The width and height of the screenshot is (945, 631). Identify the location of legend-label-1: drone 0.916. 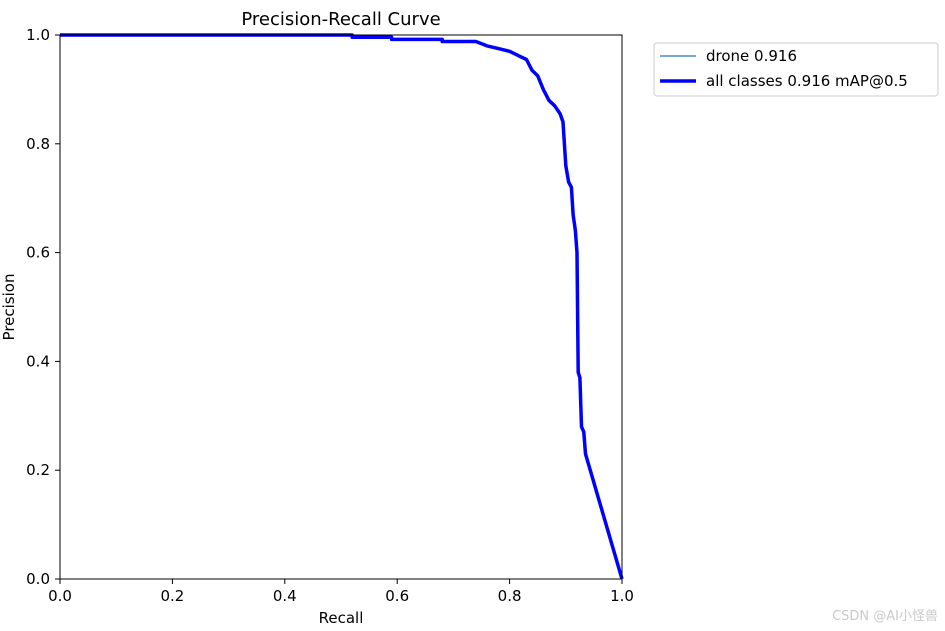
(751, 56).